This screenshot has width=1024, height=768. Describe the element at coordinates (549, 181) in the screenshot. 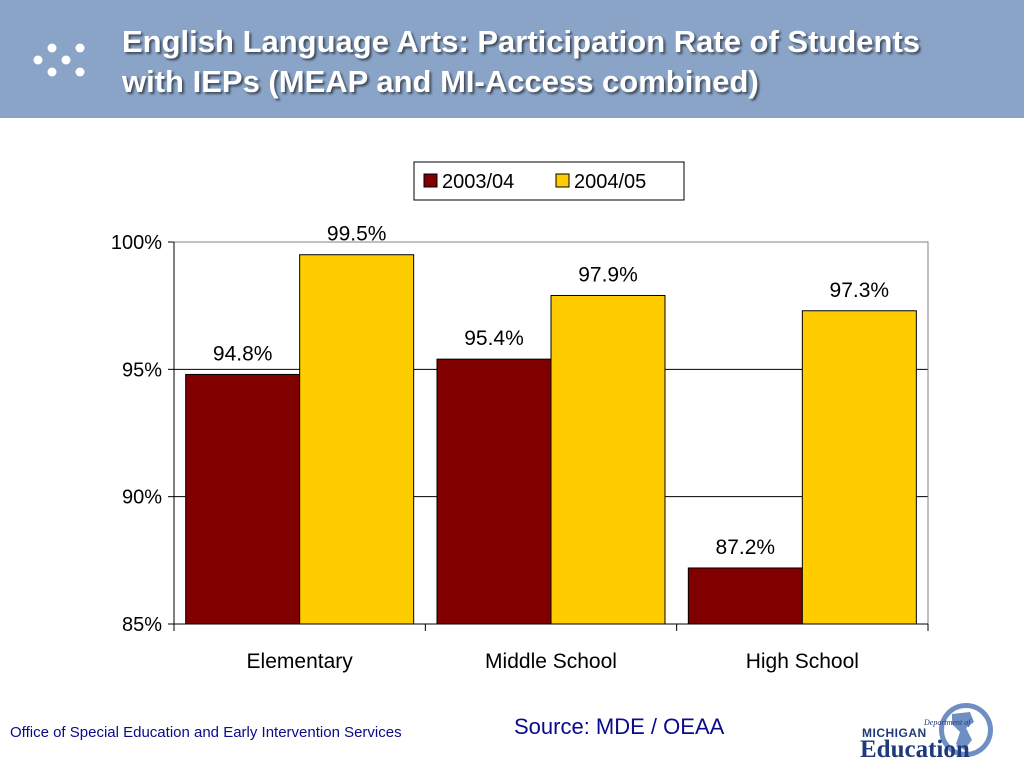

I see `legend-box` at that location.